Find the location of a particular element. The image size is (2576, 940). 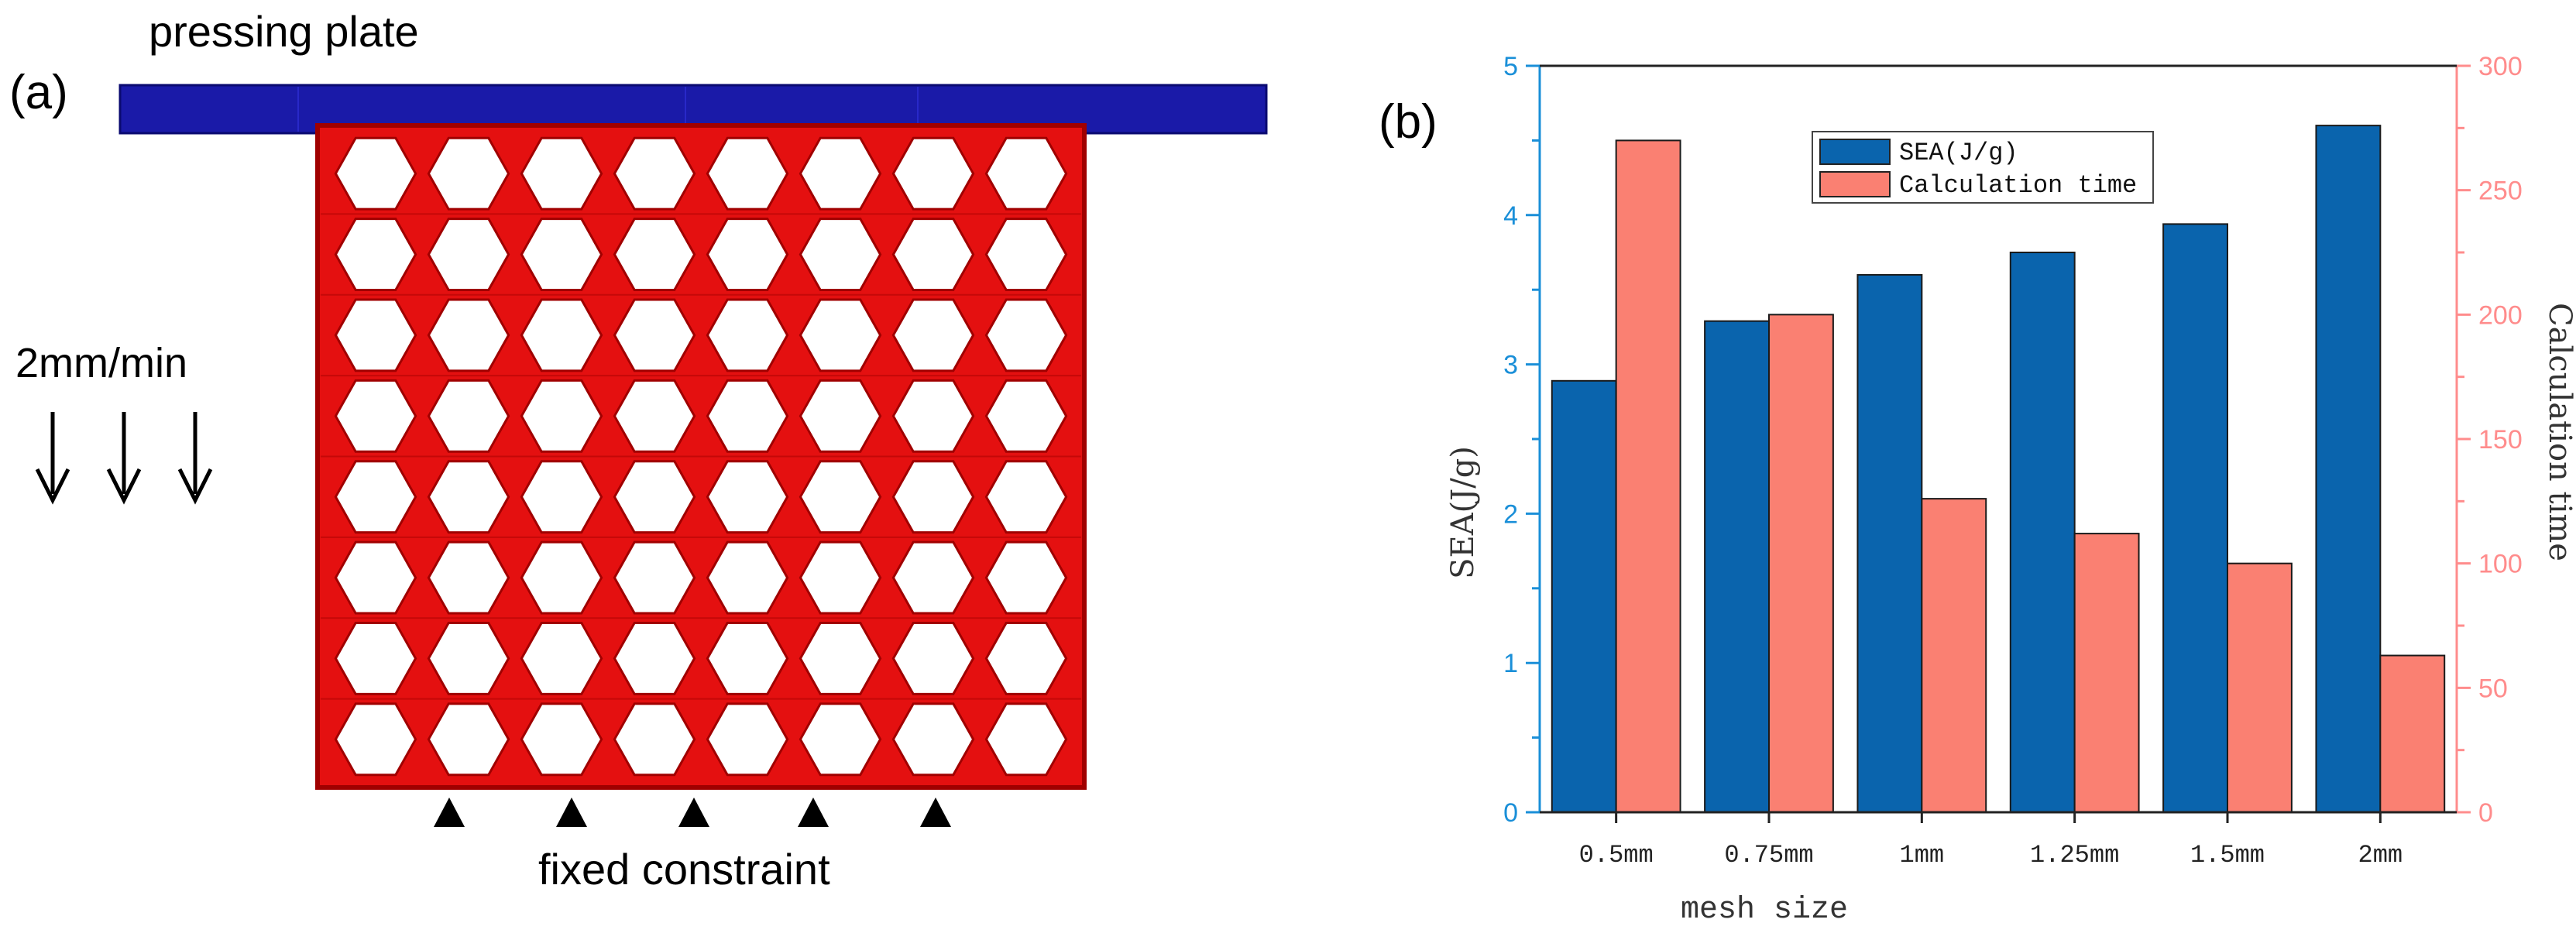

right-tick-label: 100 is located at coordinates (2500, 564).